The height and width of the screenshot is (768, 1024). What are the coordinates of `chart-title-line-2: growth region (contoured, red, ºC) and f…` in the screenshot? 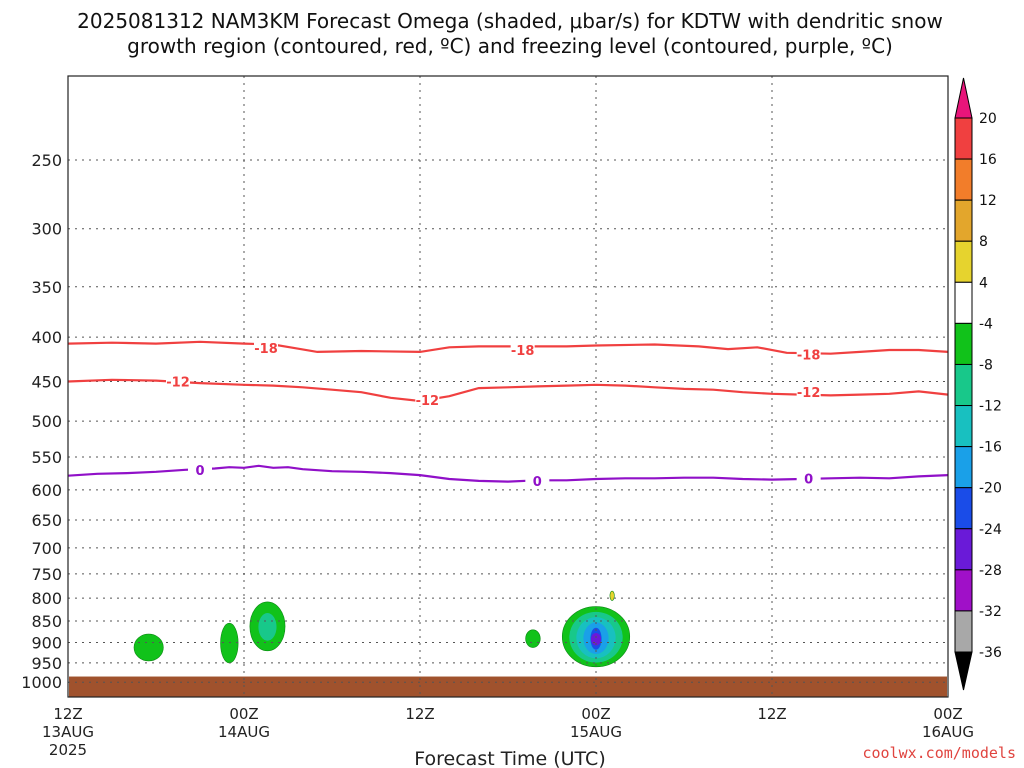 It's located at (510, 46).